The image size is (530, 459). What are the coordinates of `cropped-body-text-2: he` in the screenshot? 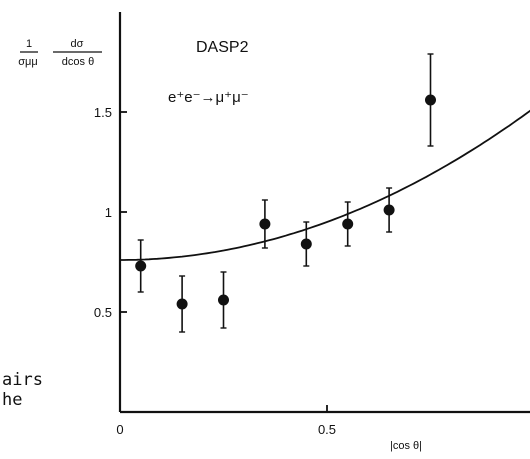 It's located at (12, 400).